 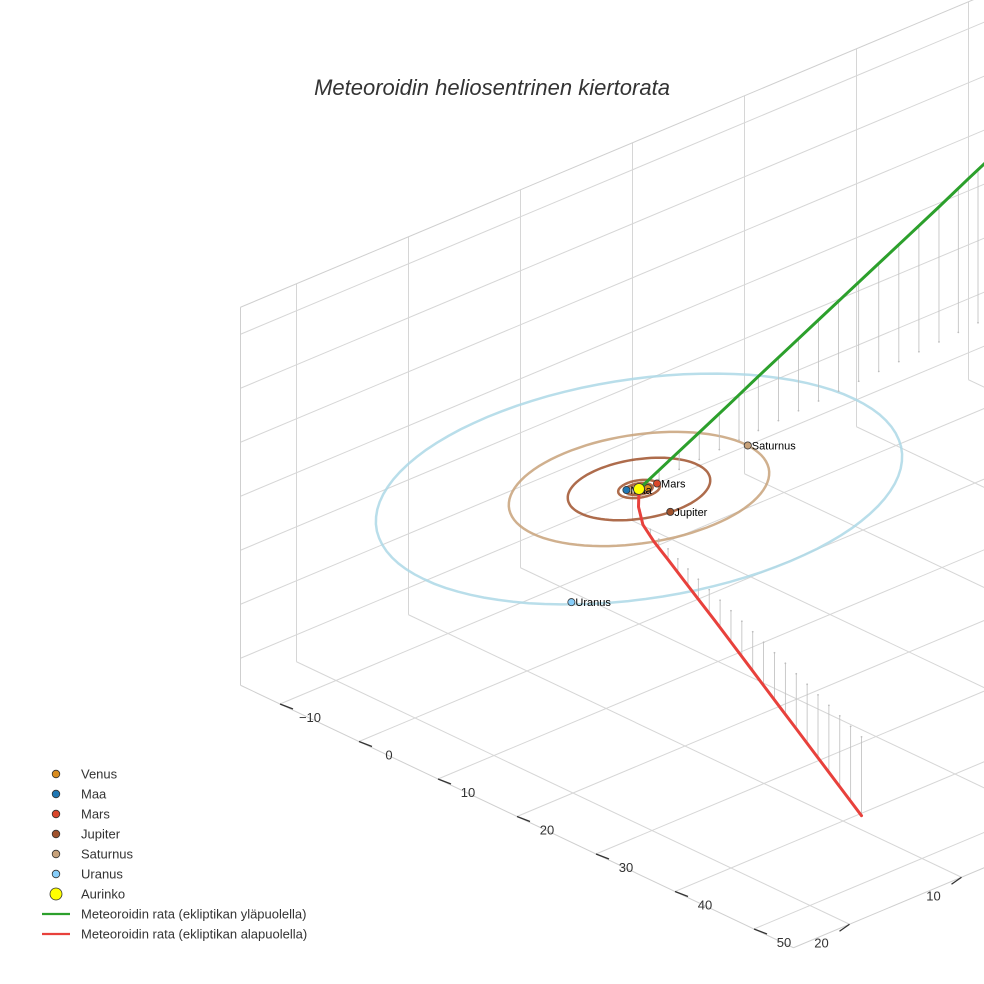 What do you see at coordinates (107, 854) in the screenshot?
I see `legend-label: Saturnus` at bounding box center [107, 854].